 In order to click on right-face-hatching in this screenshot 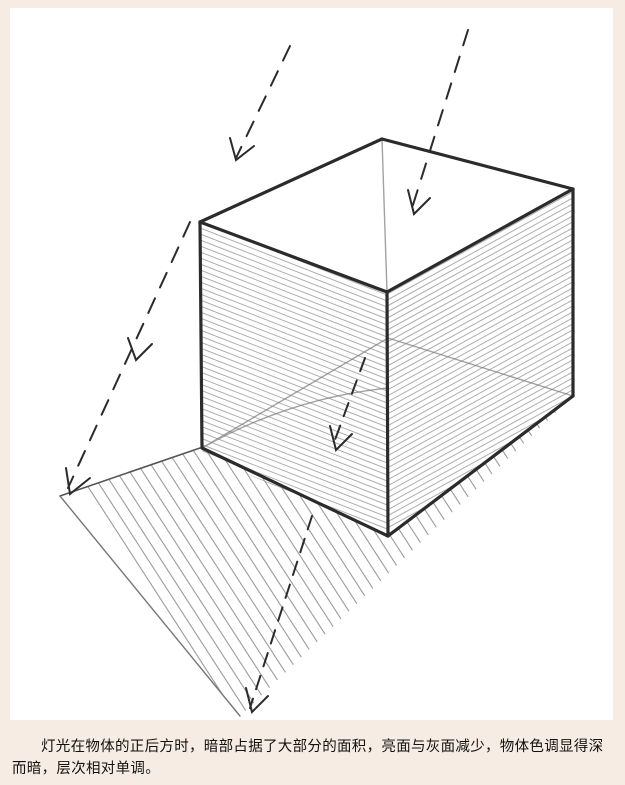, I will do `click(479, 362)`.